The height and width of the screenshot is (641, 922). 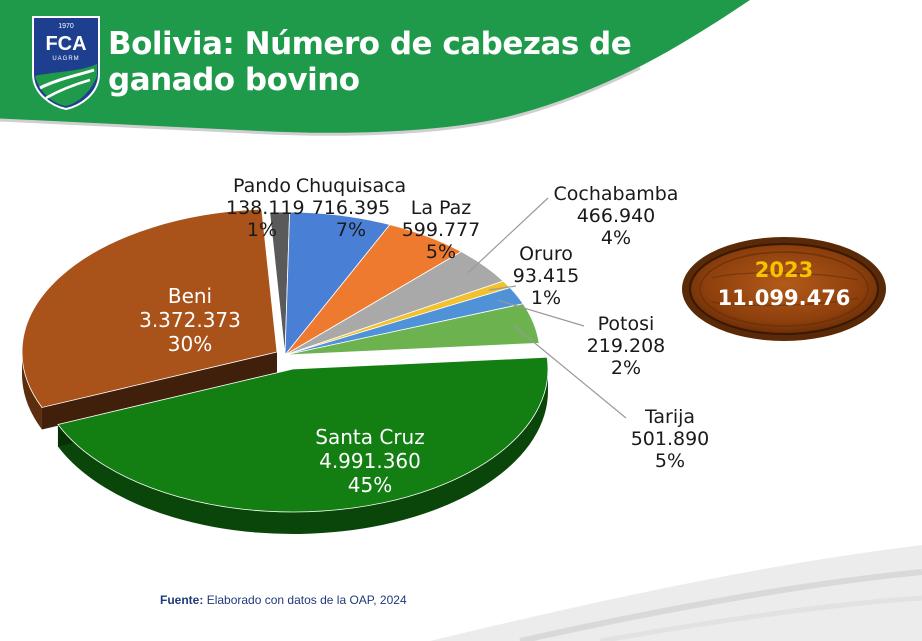 What do you see at coordinates (784, 298) in the screenshot?
I see `badge-total: 11.099.476` at bounding box center [784, 298].